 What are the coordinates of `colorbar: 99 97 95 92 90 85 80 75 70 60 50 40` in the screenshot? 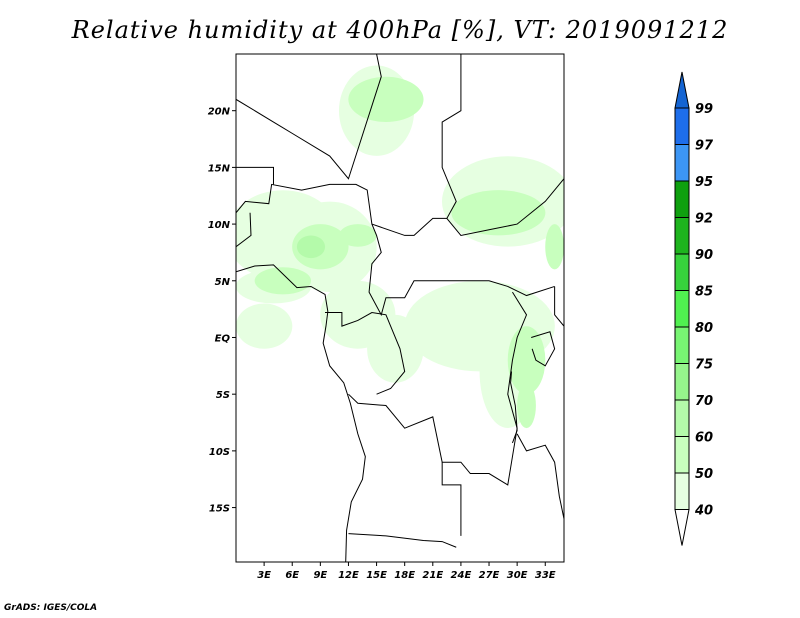 It's located at (694, 308).